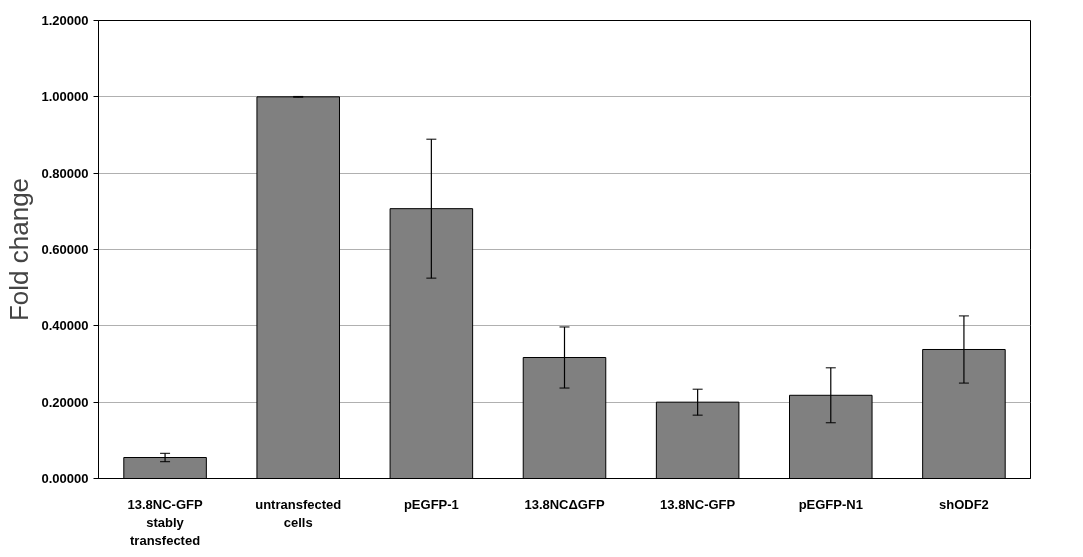  I want to click on y-tick-label: 0.00000, so click(65, 478).